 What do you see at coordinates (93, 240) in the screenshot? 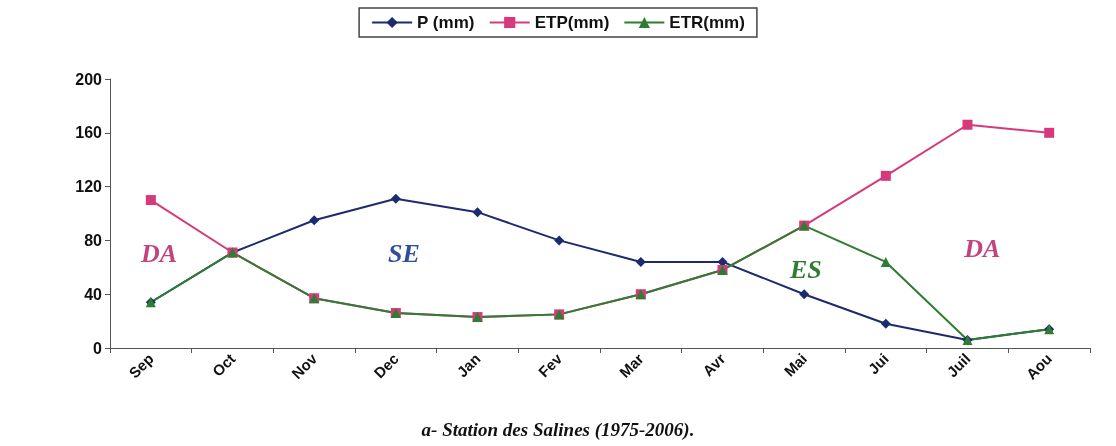
I see `y-tick-label: 80` at bounding box center [93, 240].